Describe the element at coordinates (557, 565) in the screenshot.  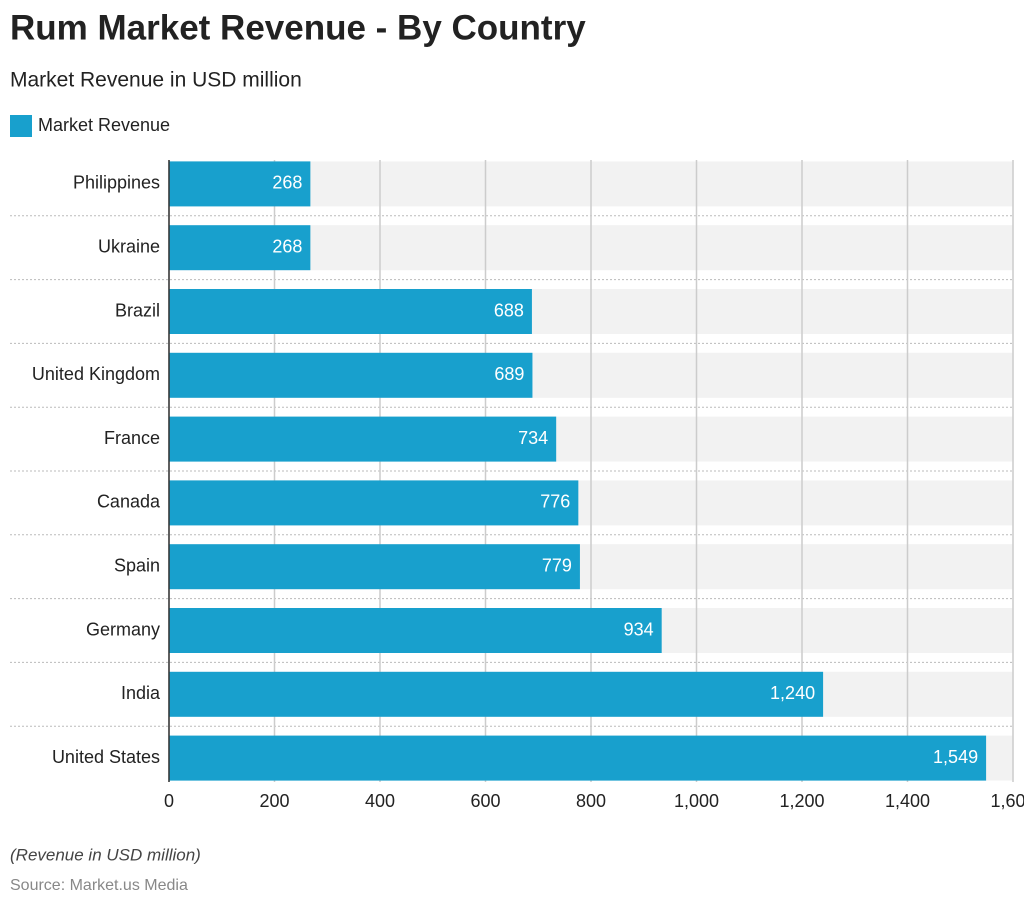
I see `value-label: 779` at that location.